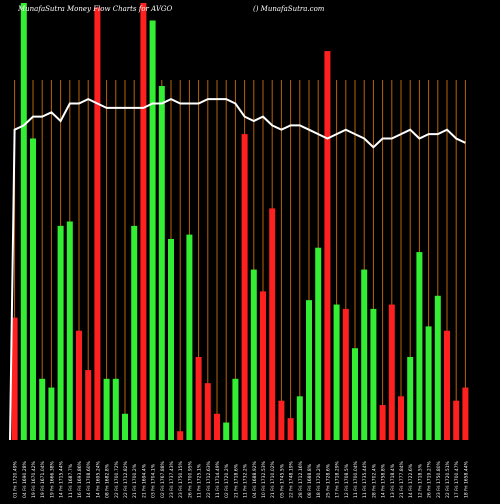 The image size is (500, 504). What do you see at coordinates (227, 480) in the screenshot?
I see `x-tick-label: 02 Fri 1720.2%` at bounding box center [227, 480].